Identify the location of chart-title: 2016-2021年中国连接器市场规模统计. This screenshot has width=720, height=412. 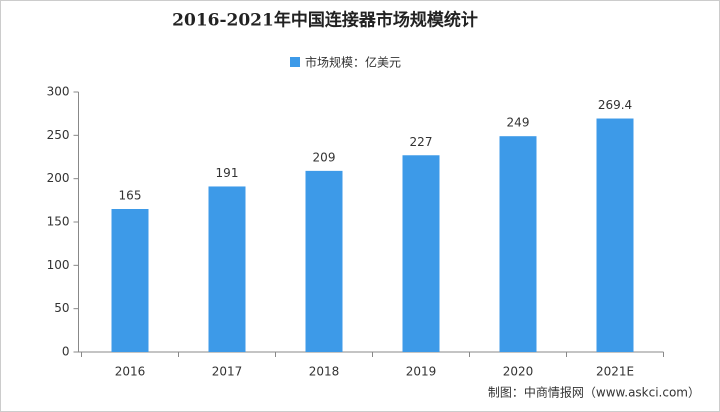
(325, 20).